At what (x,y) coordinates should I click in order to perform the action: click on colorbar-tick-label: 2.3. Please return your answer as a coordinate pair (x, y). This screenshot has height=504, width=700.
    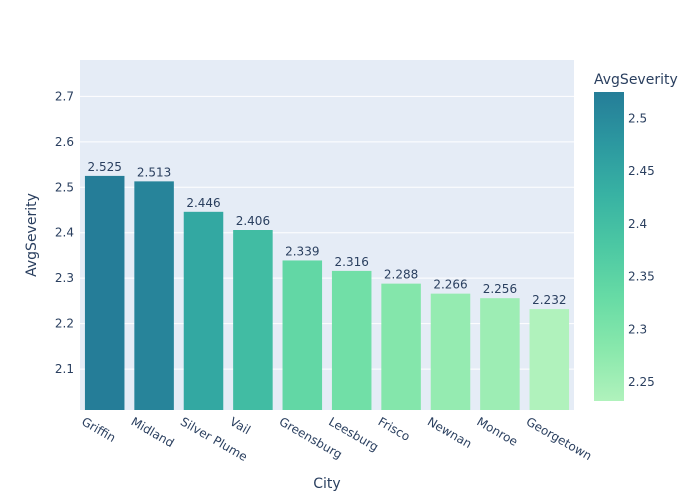
    Looking at the image, I should click on (637, 329).